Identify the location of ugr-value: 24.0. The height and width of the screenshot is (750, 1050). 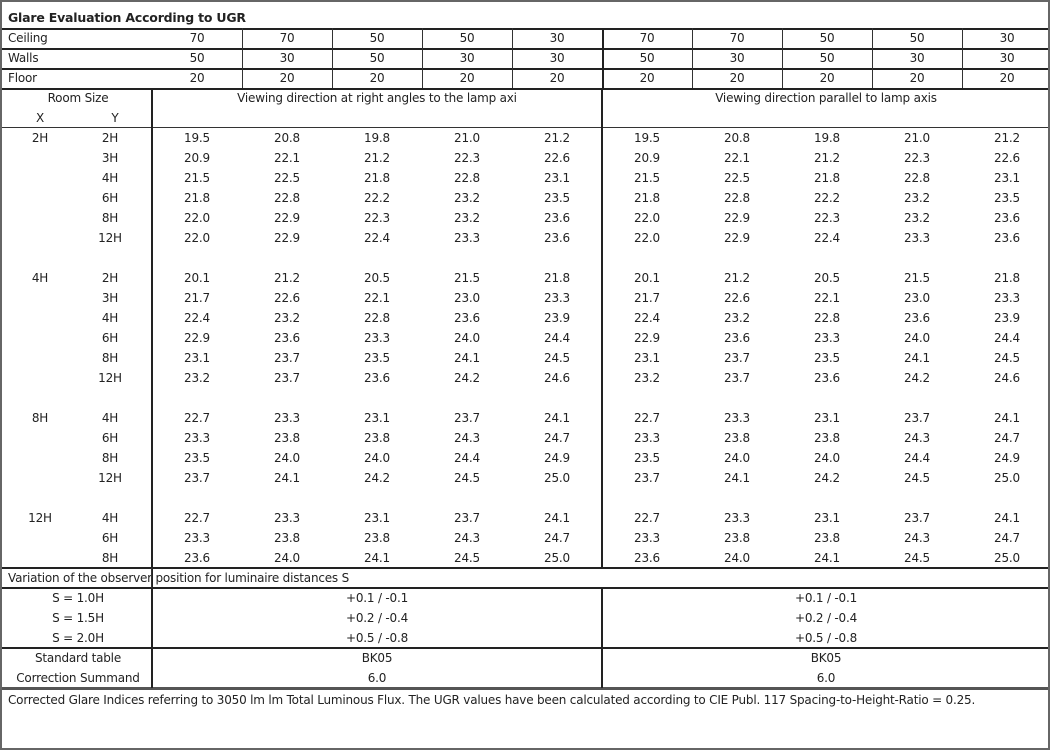
(827, 458).